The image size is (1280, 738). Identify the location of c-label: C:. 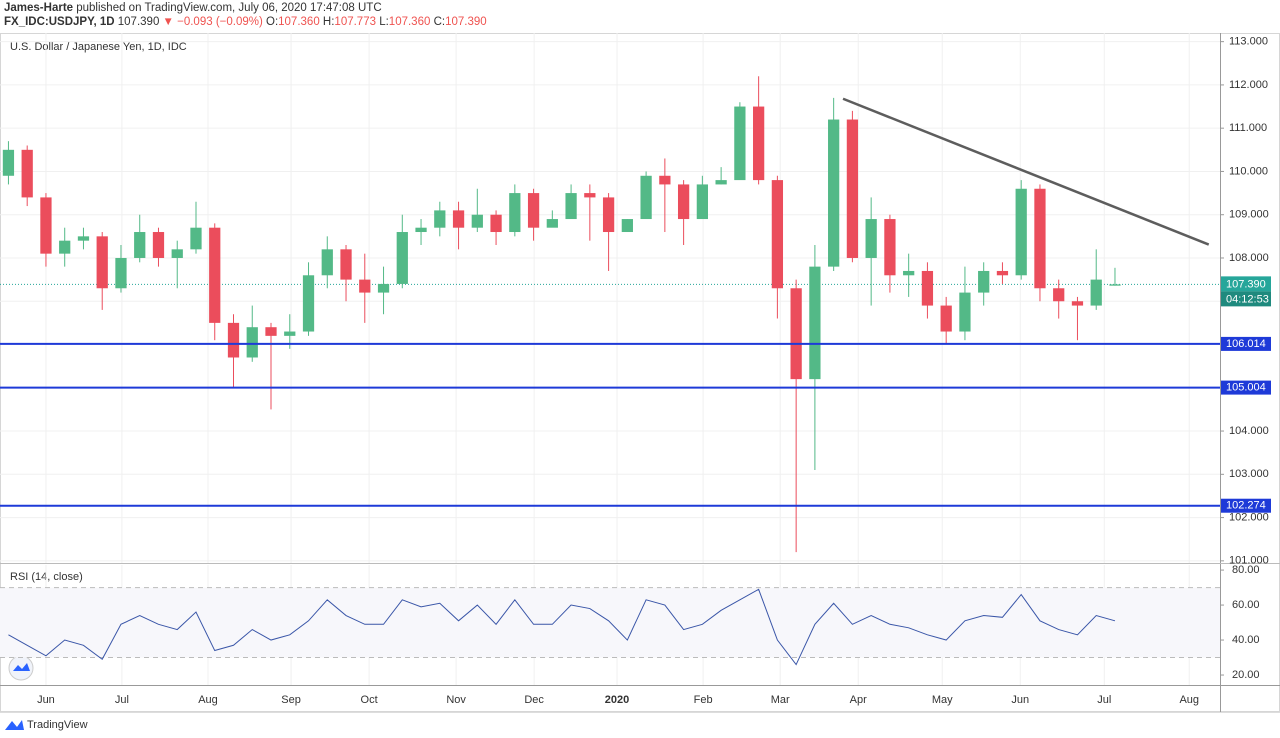
(440, 22).